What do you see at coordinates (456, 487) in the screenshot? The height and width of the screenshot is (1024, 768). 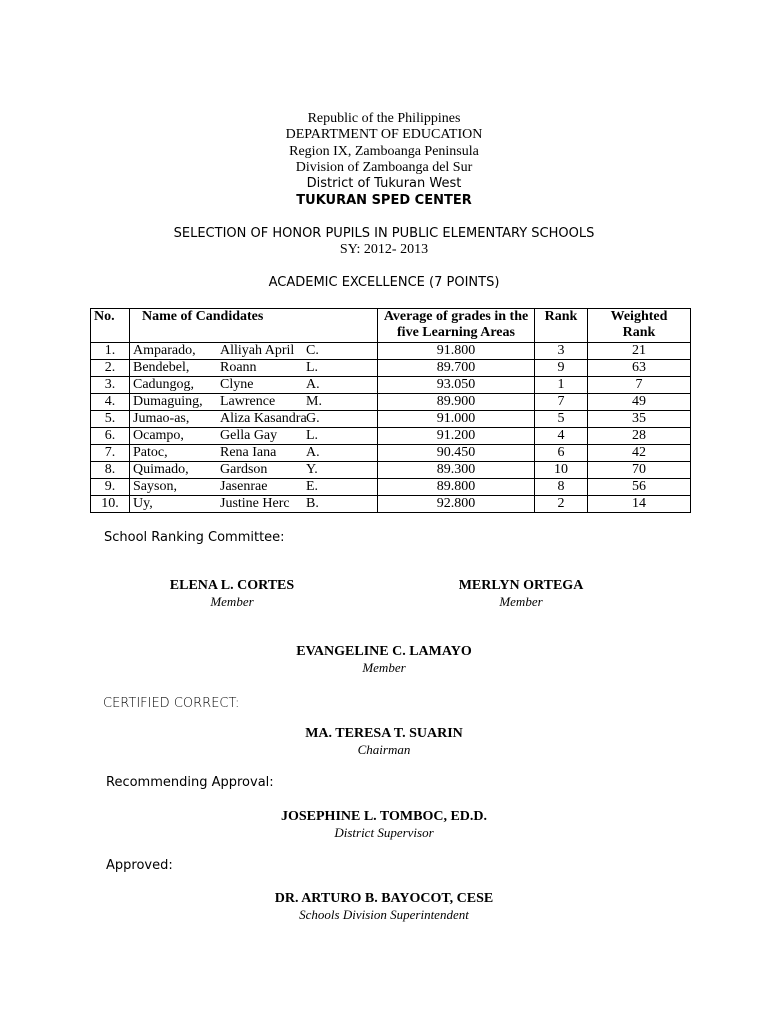 I see `cell-average: 89.800` at bounding box center [456, 487].